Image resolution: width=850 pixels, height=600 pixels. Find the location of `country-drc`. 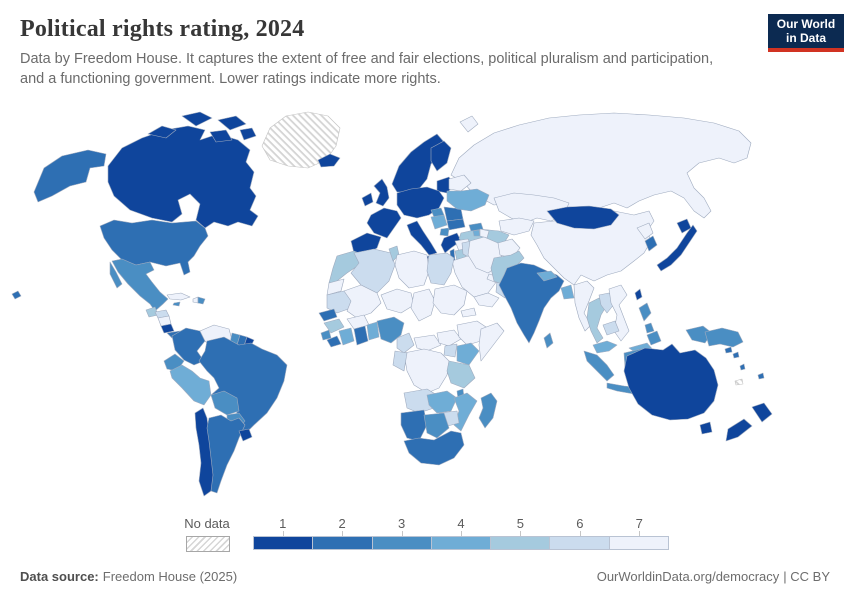

country-drc is located at coordinates (426, 371).